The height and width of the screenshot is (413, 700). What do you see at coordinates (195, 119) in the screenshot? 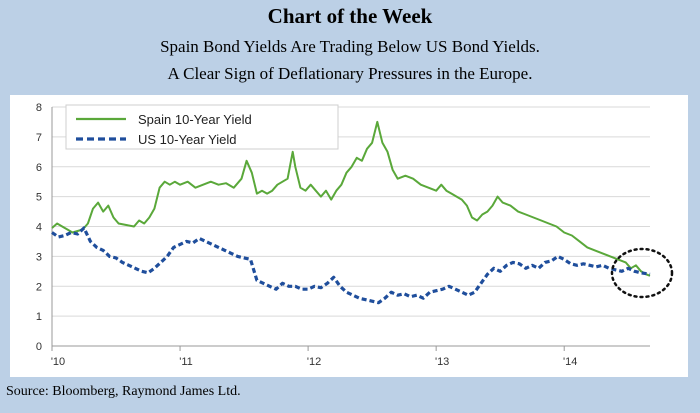
I see `legend-label-spain: Spain 10-Year Yield` at bounding box center [195, 119].